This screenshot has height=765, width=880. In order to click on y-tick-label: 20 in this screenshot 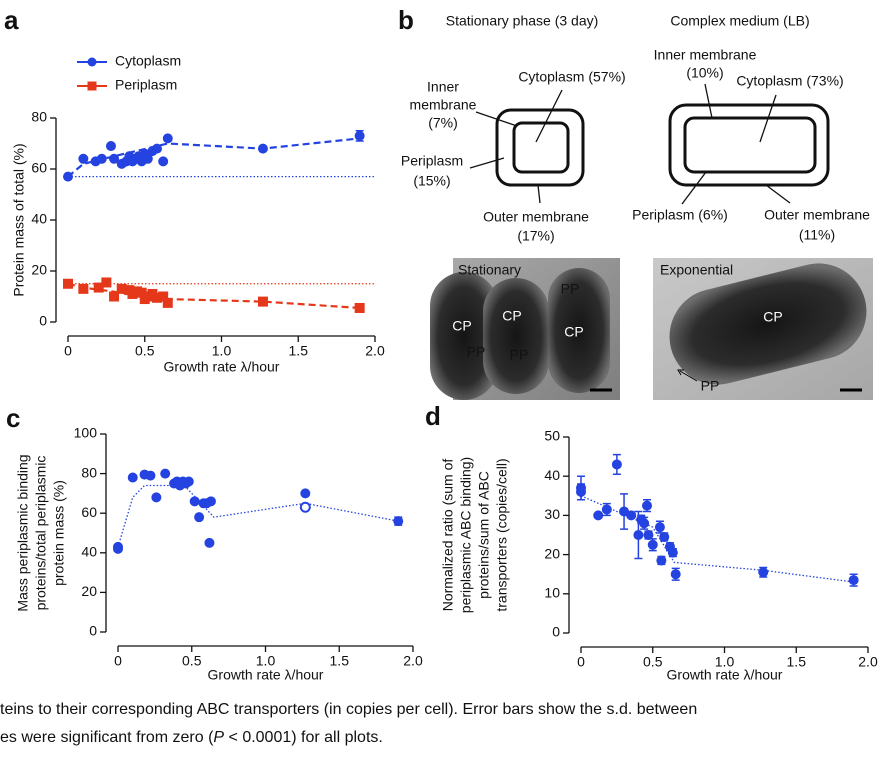, I will do `click(552, 553)`.